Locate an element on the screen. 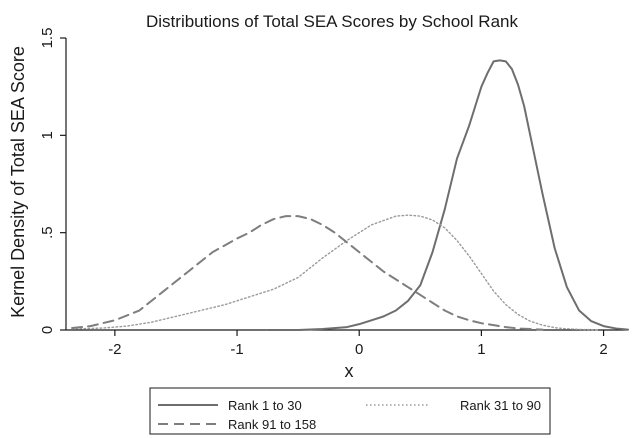 Image resolution: width=632 pixels, height=438 pixels. x-axis-label: x is located at coordinates (349, 371).